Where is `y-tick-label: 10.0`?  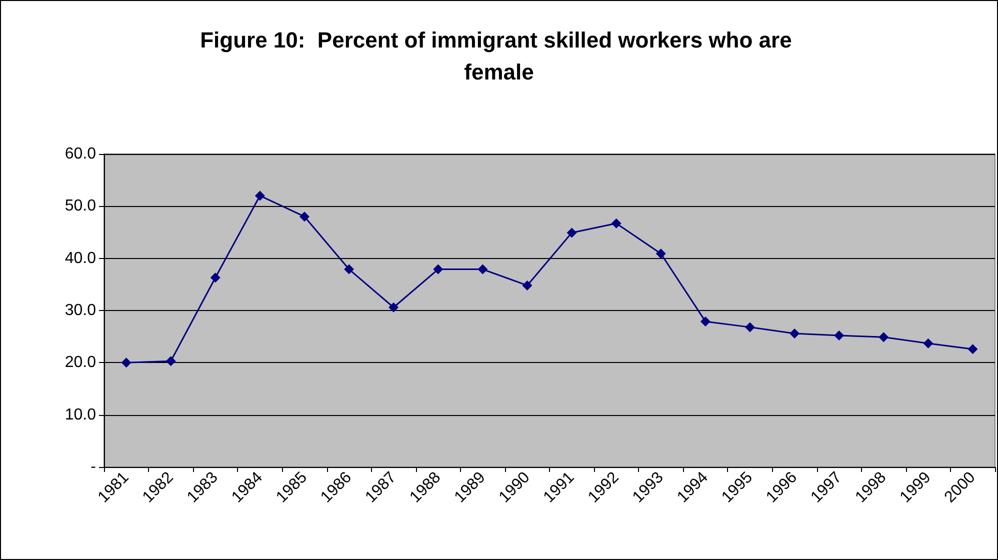 y-tick-label: 10.0 is located at coordinates (80, 415).